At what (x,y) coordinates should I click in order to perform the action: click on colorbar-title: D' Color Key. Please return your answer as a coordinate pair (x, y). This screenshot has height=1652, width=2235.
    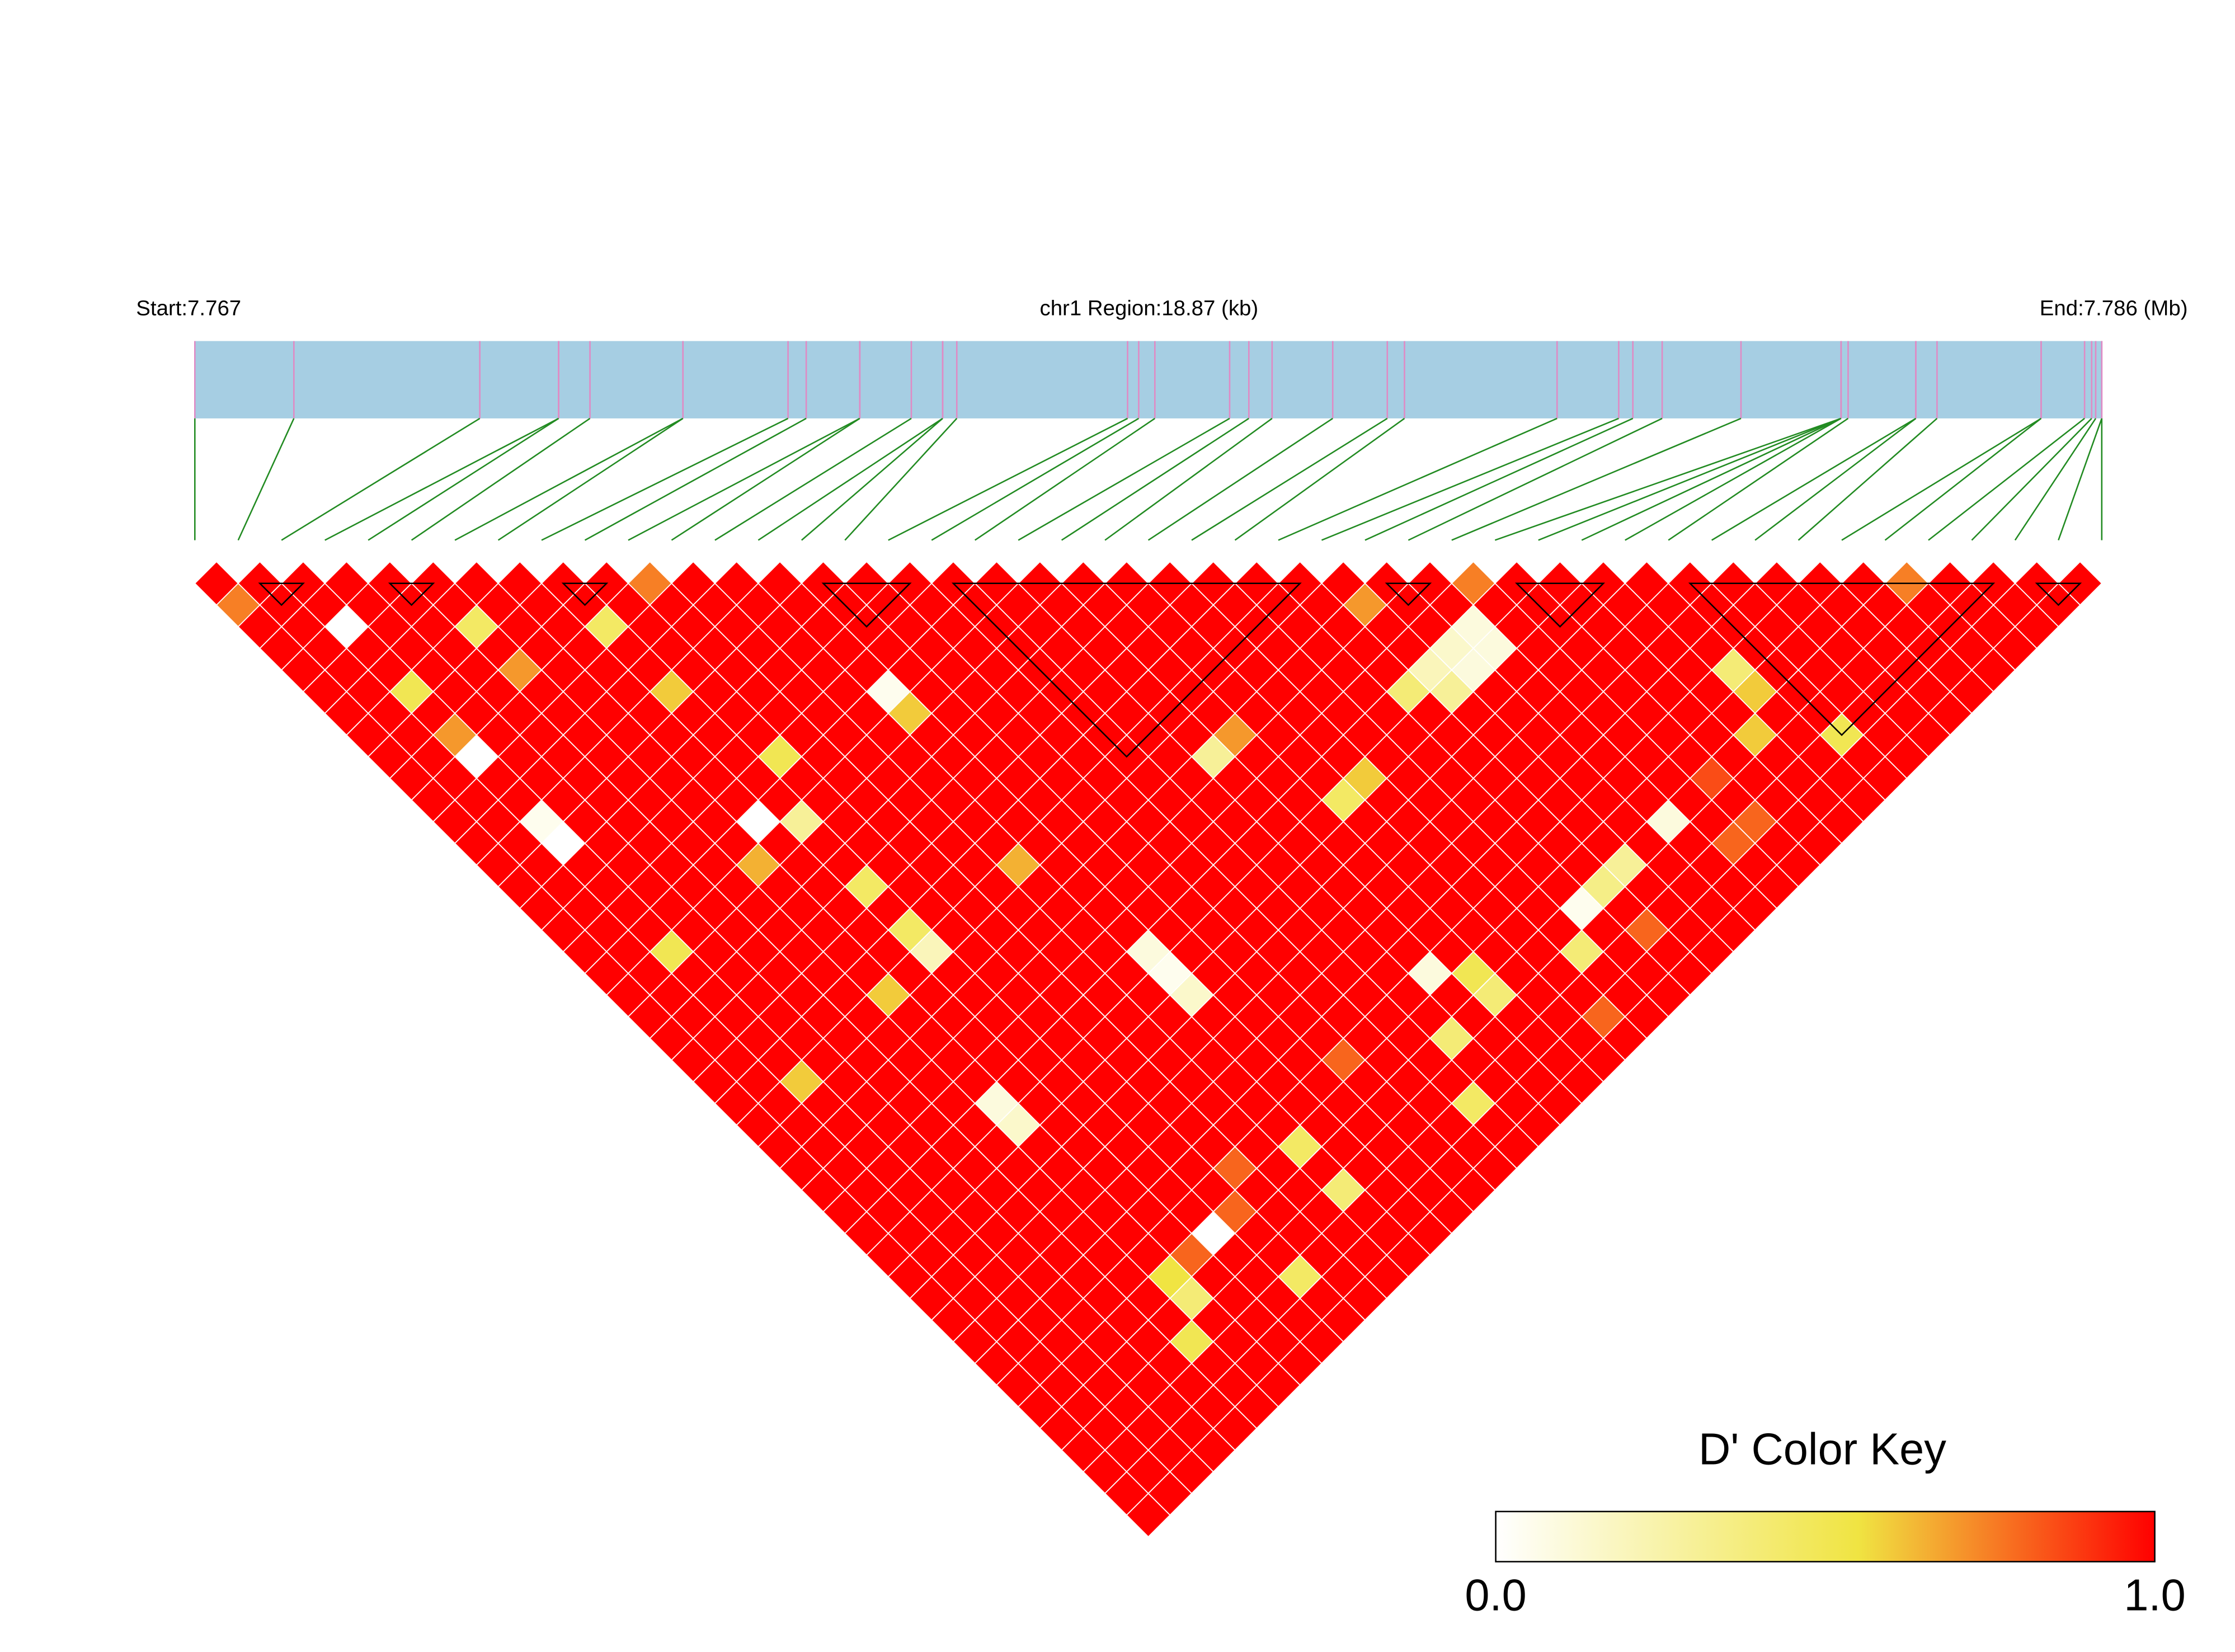
    Looking at the image, I should click on (1822, 1449).